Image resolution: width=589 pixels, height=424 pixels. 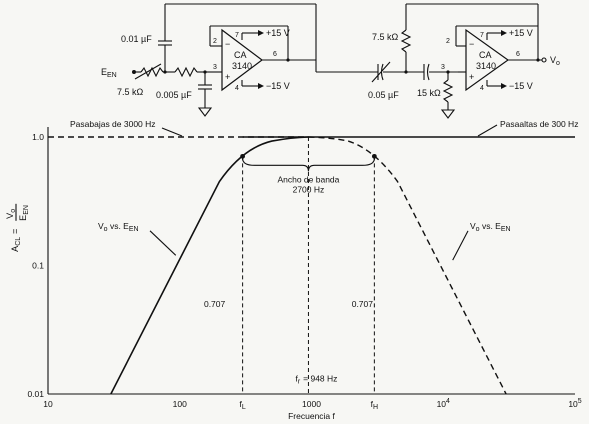 What do you see at coordinates (109, 73) in the screenshot?
I see `input-label: EEN` at bounding box center [109, 73].